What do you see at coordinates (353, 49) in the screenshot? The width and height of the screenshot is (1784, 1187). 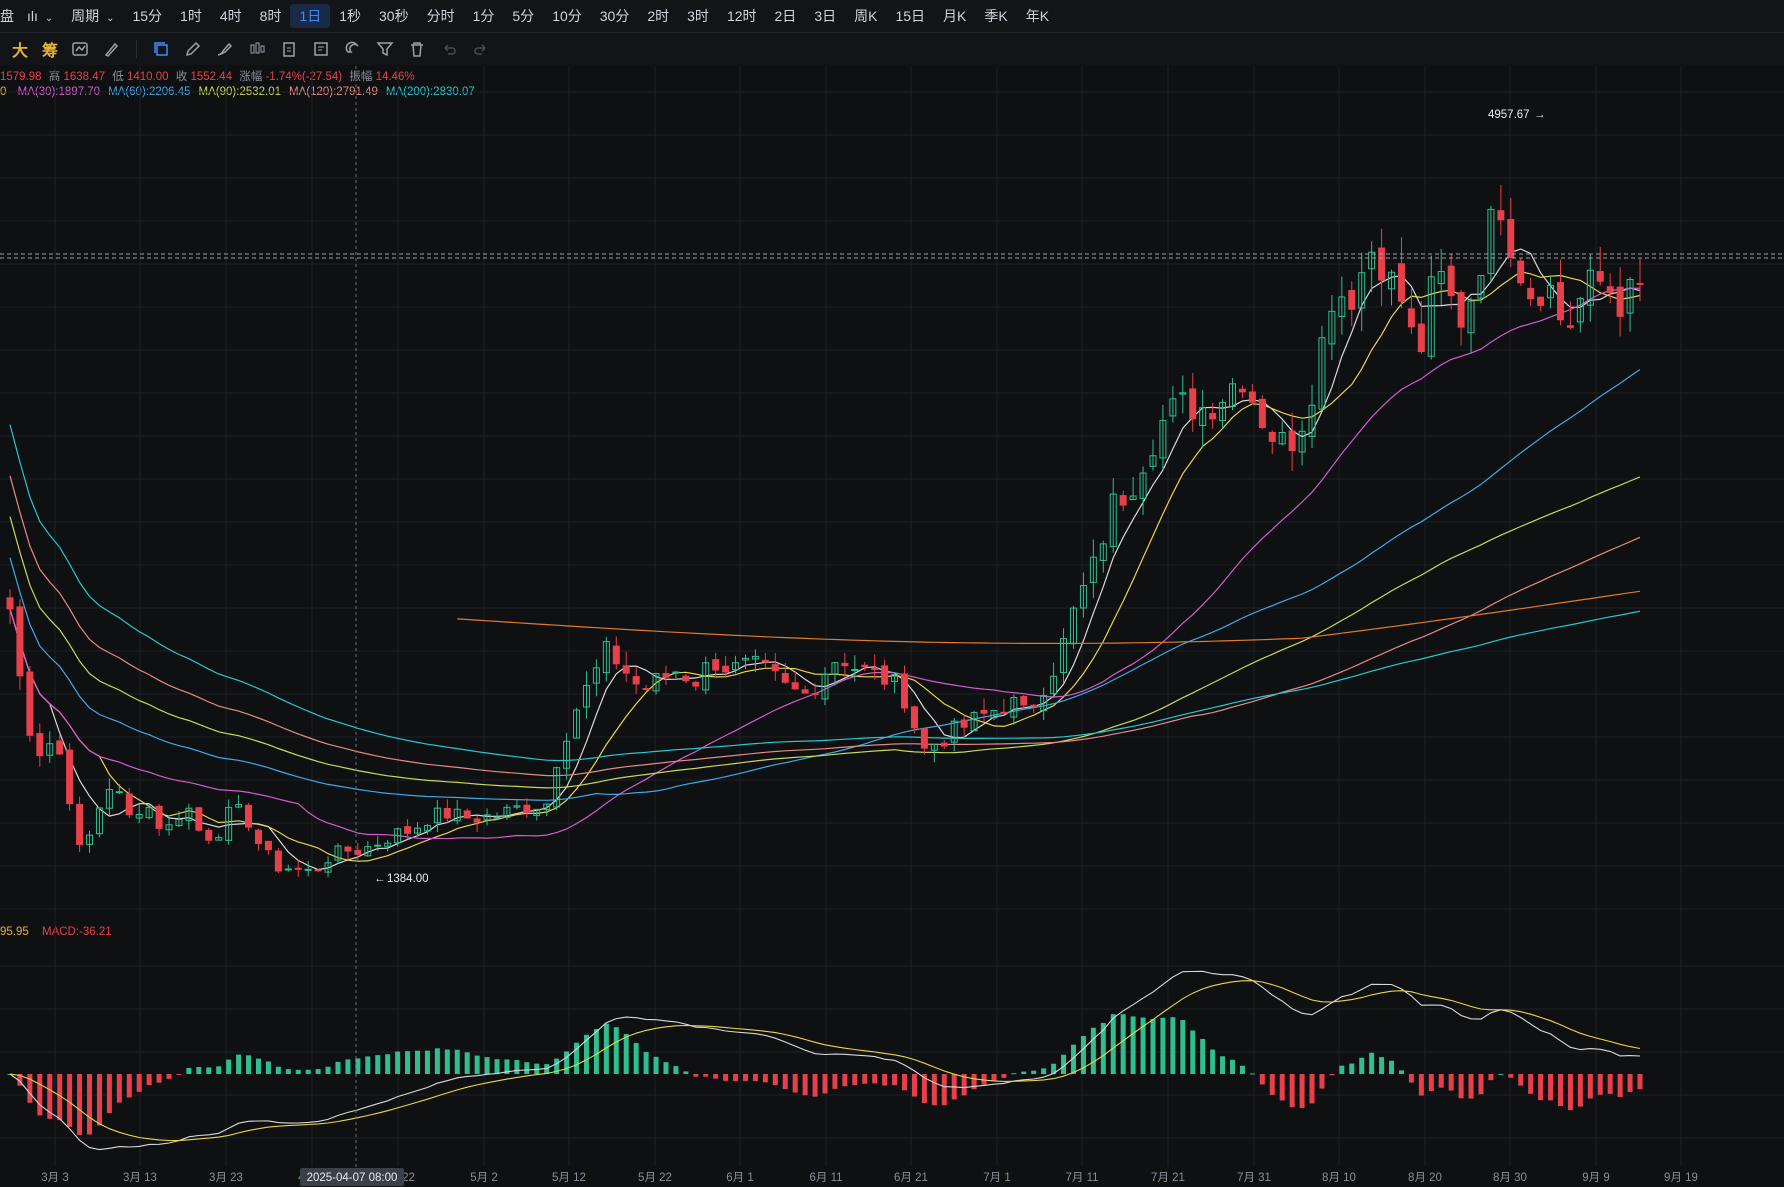 I see `magnet-icon` at bounding box center [353, 49].